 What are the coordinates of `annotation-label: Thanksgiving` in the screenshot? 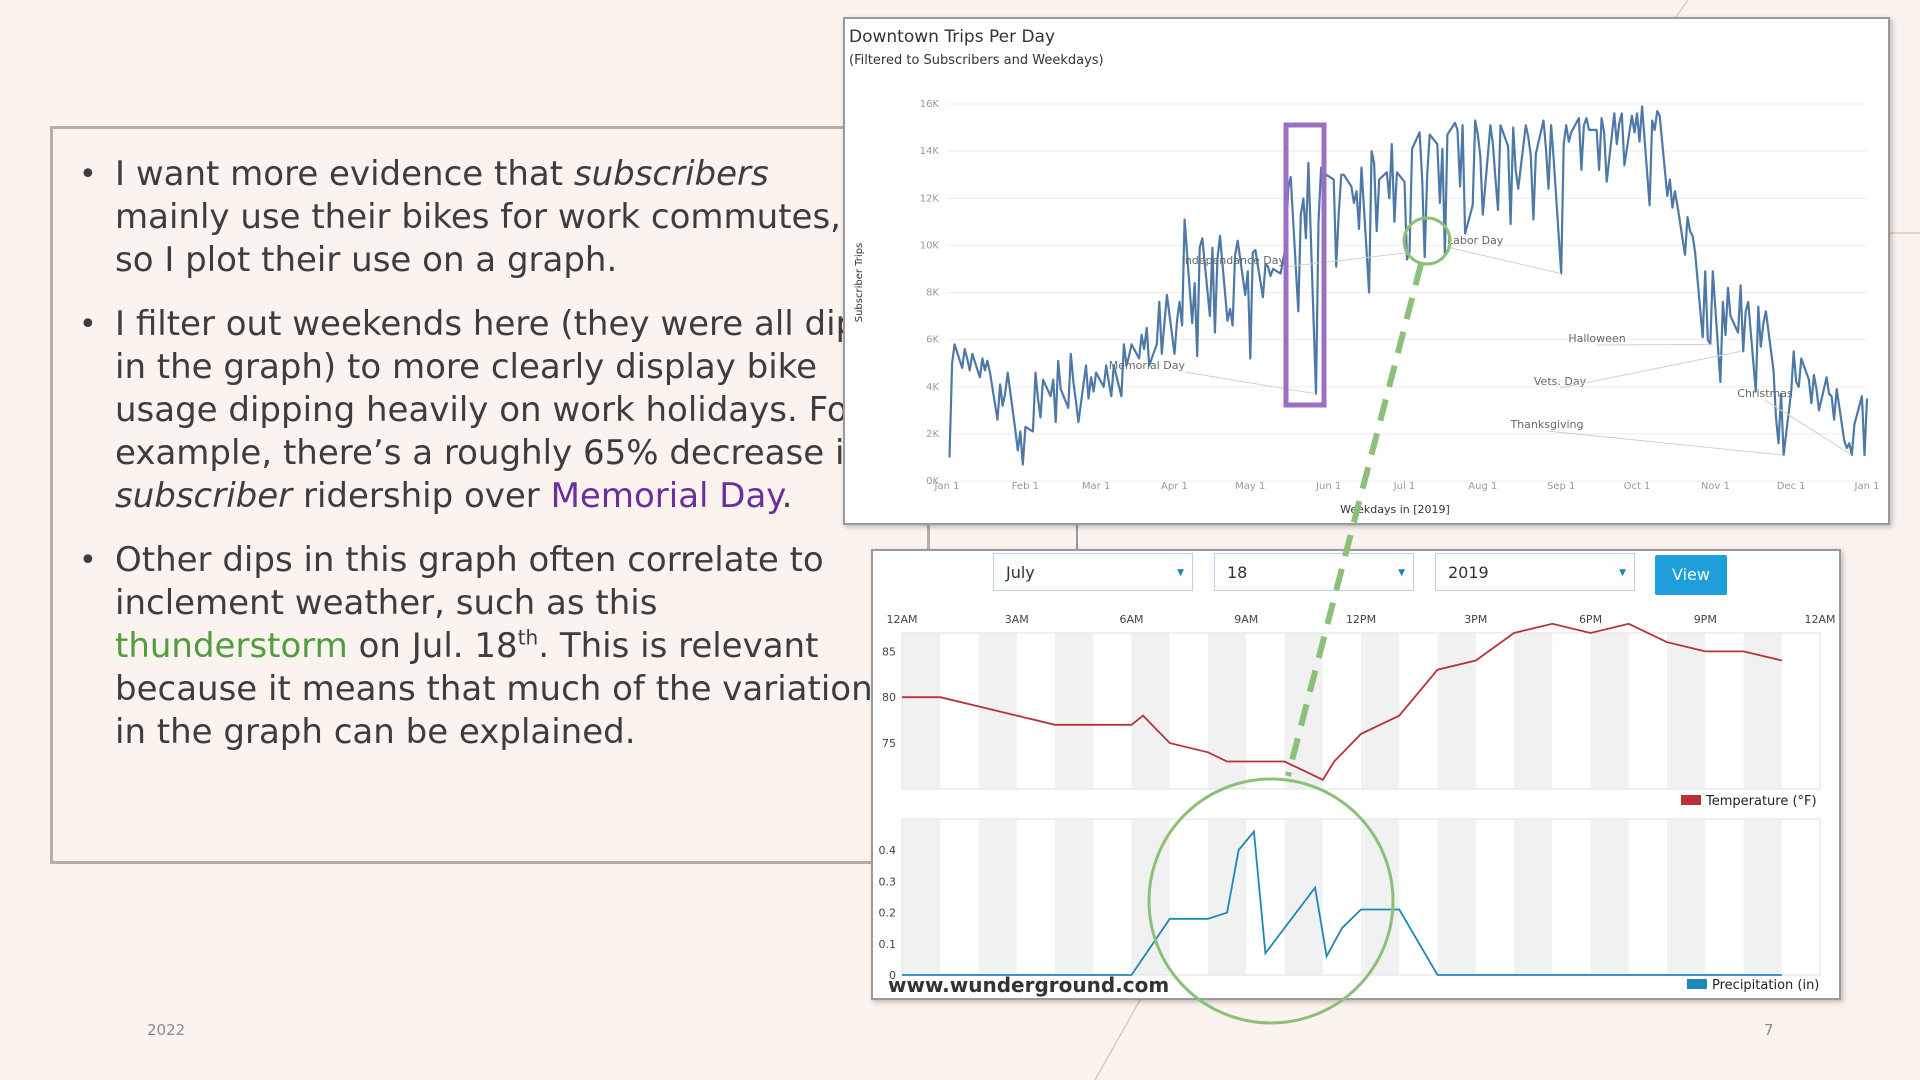 It's located at (1546, 424).